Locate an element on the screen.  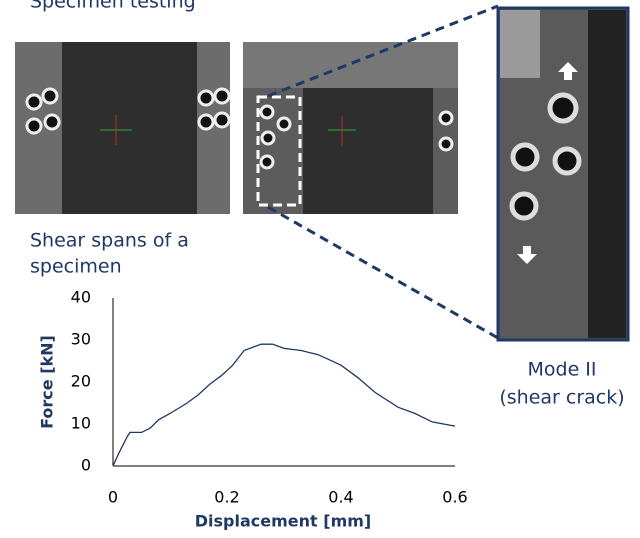
line is located at coordinates (284, 405).